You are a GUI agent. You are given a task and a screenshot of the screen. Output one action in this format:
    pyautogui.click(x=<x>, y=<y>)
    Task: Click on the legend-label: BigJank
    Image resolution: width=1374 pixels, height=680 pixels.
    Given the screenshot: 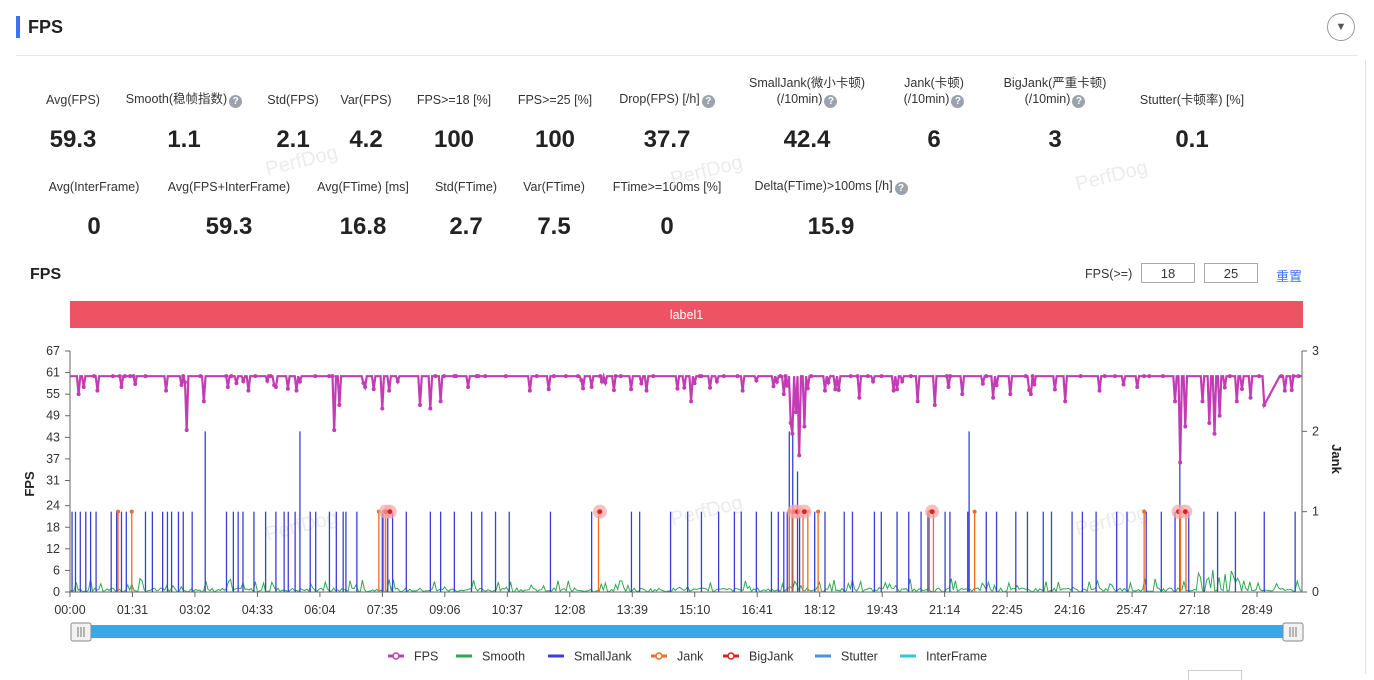 What is the action you would take?
    pyautogui.click(x=771, y=657)
    